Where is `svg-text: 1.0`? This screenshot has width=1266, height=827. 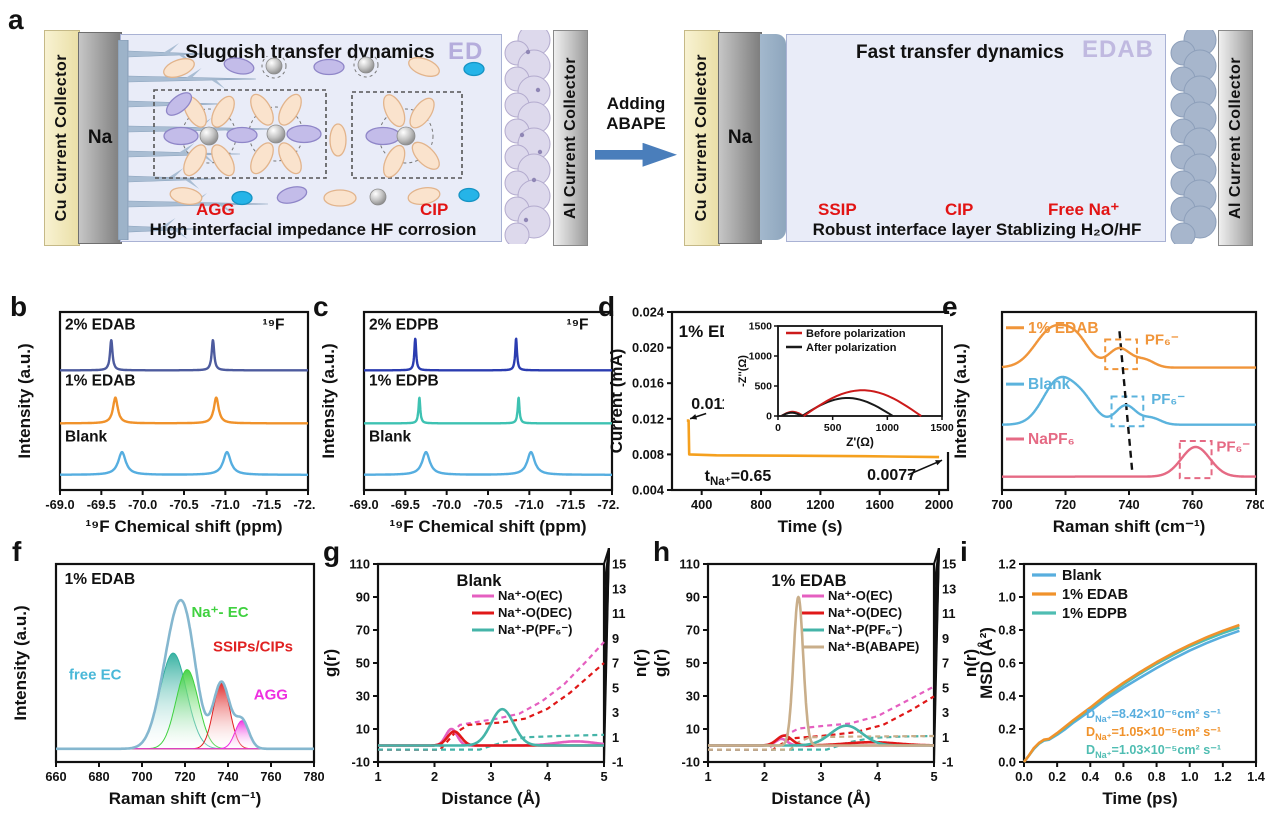
svg-text: 1.0 is located at coordinates (1007, 597).